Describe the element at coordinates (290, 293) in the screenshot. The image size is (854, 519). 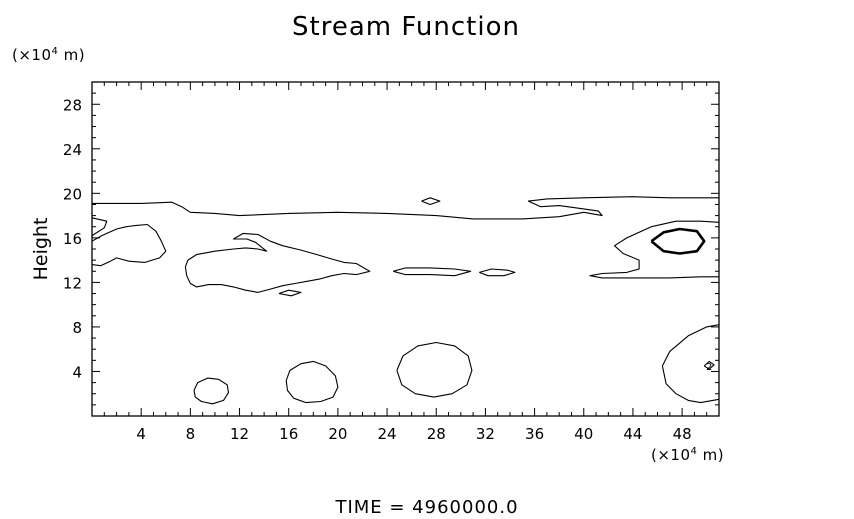
I see `contour-small-loop-a` at that location.